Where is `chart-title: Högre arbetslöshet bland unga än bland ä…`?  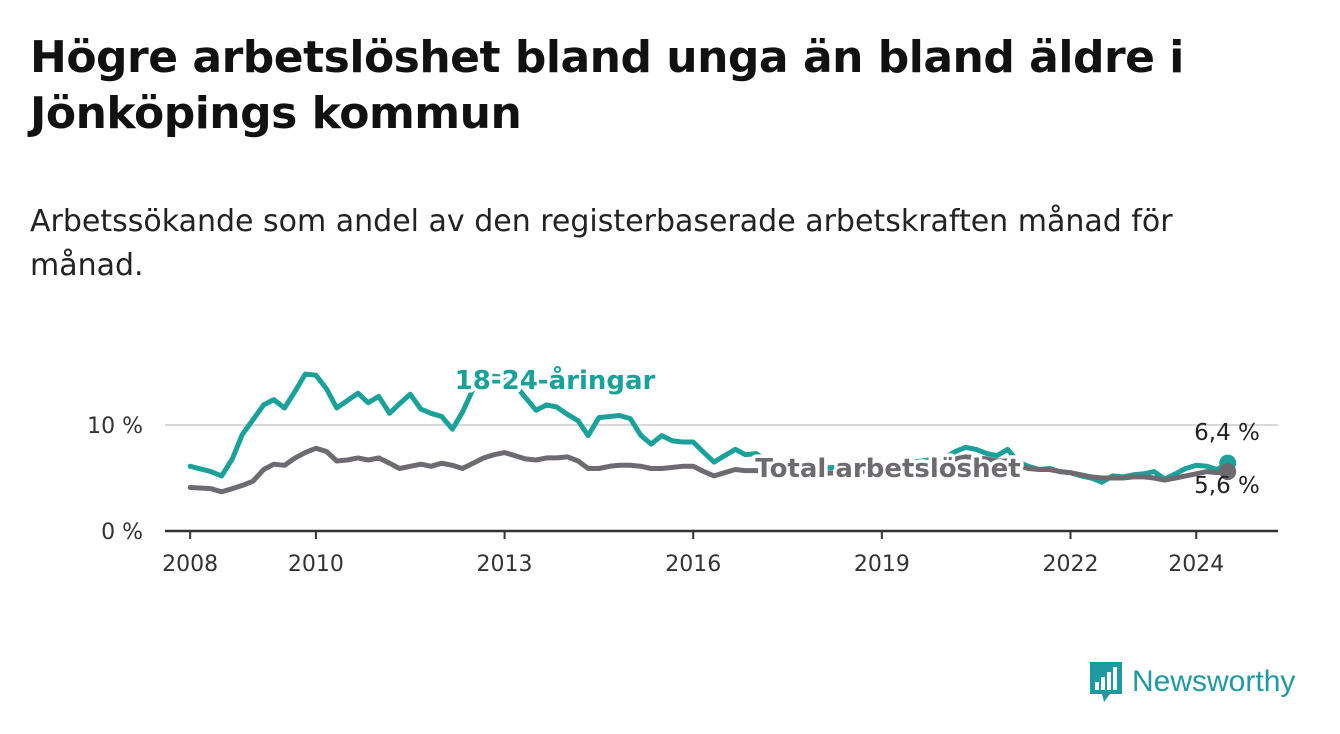 chart-title: Högre arbetslöshet bland unga än bland ä… is located at coordinates (607, 85).